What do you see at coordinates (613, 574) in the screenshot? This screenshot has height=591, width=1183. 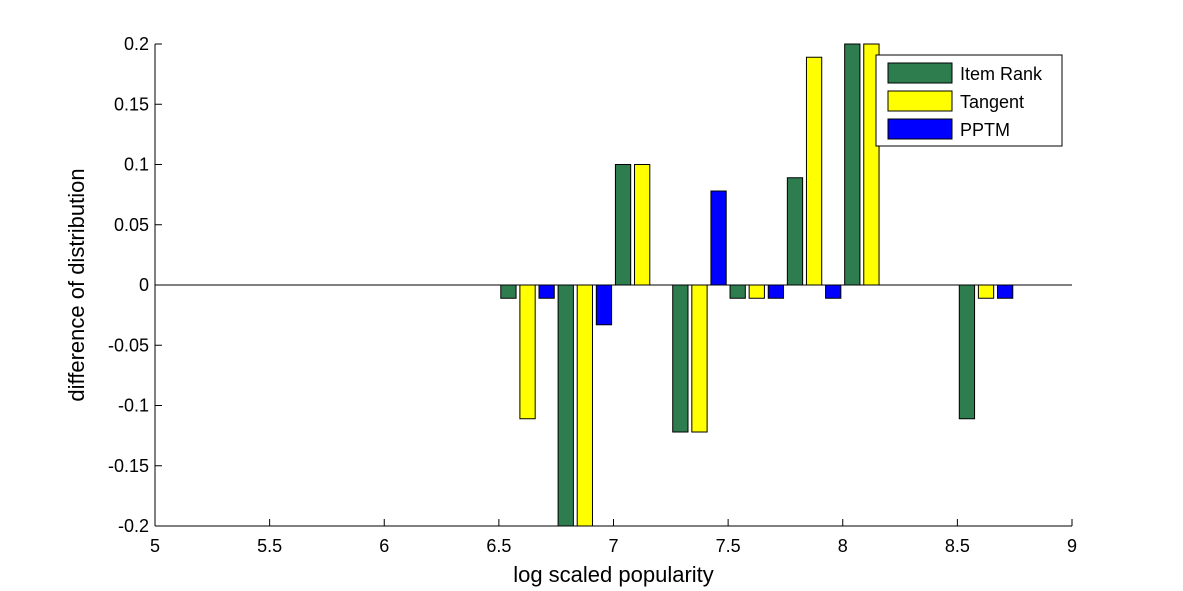 I see `x-axis-title: log scaled popularity` at bounding box center [613, 574].